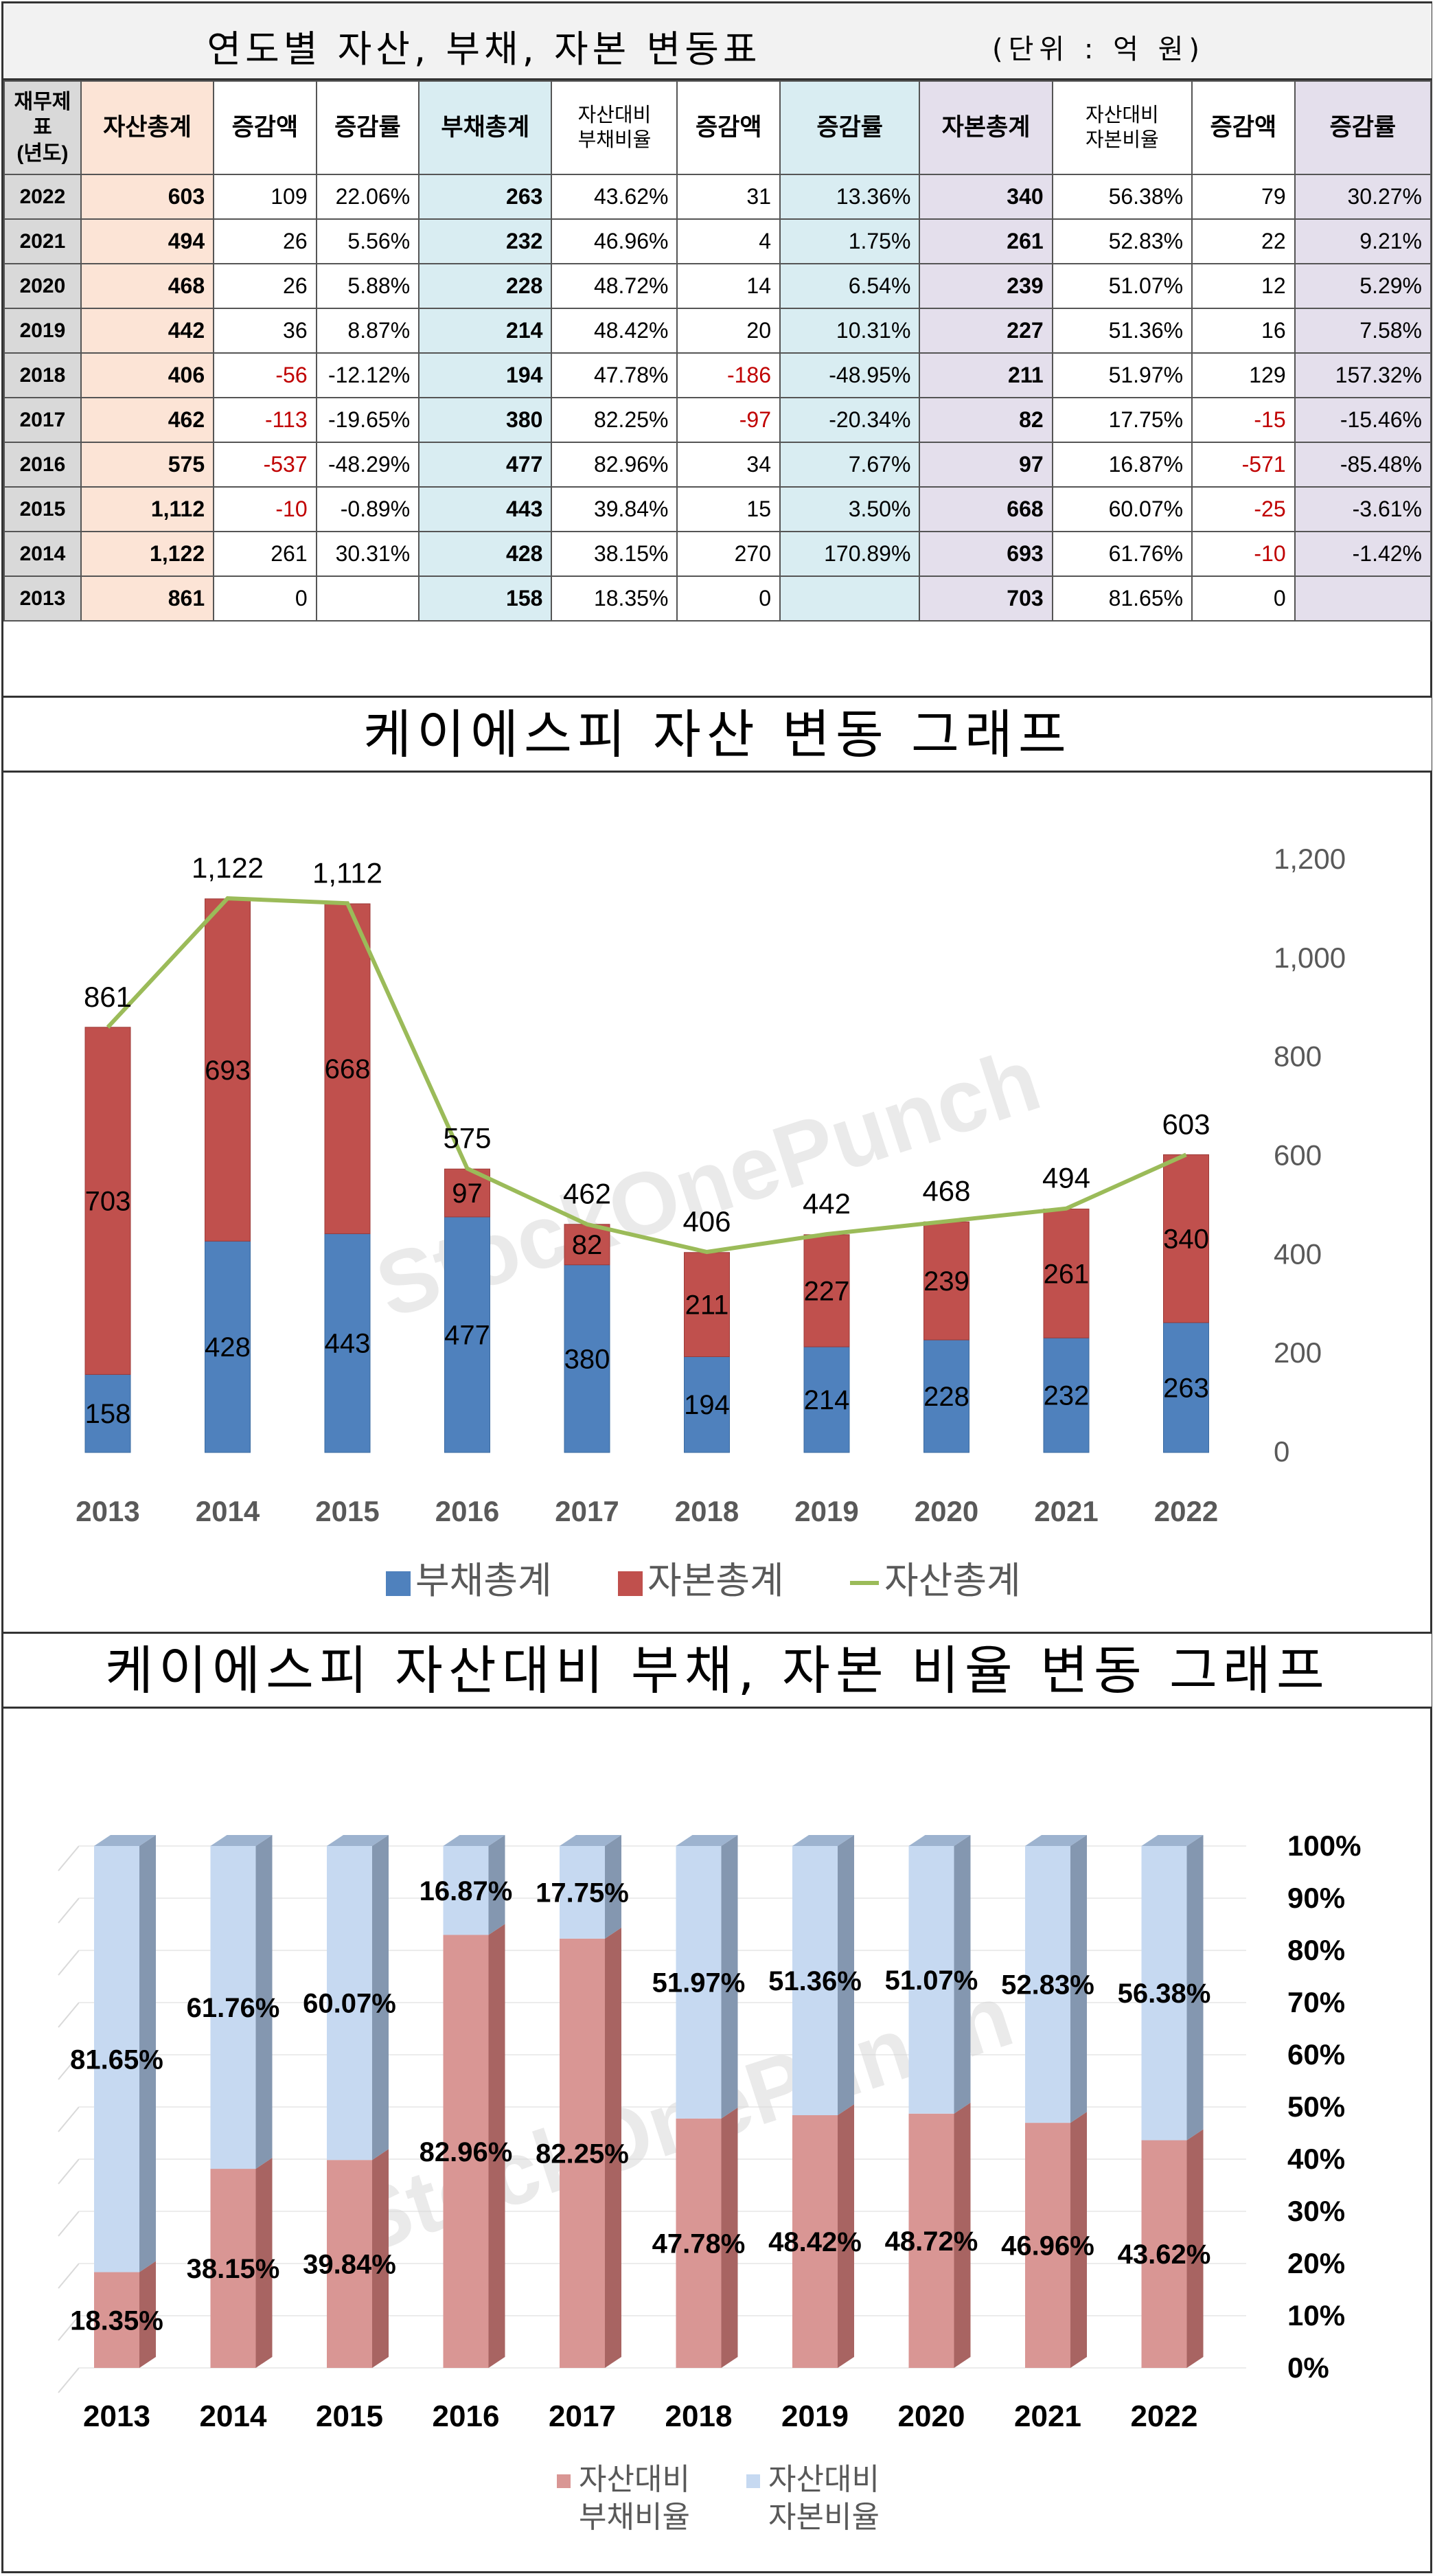 The image size is (1435, 2576). I want to click on table-cell: 51.36%, so click(1122, 331).